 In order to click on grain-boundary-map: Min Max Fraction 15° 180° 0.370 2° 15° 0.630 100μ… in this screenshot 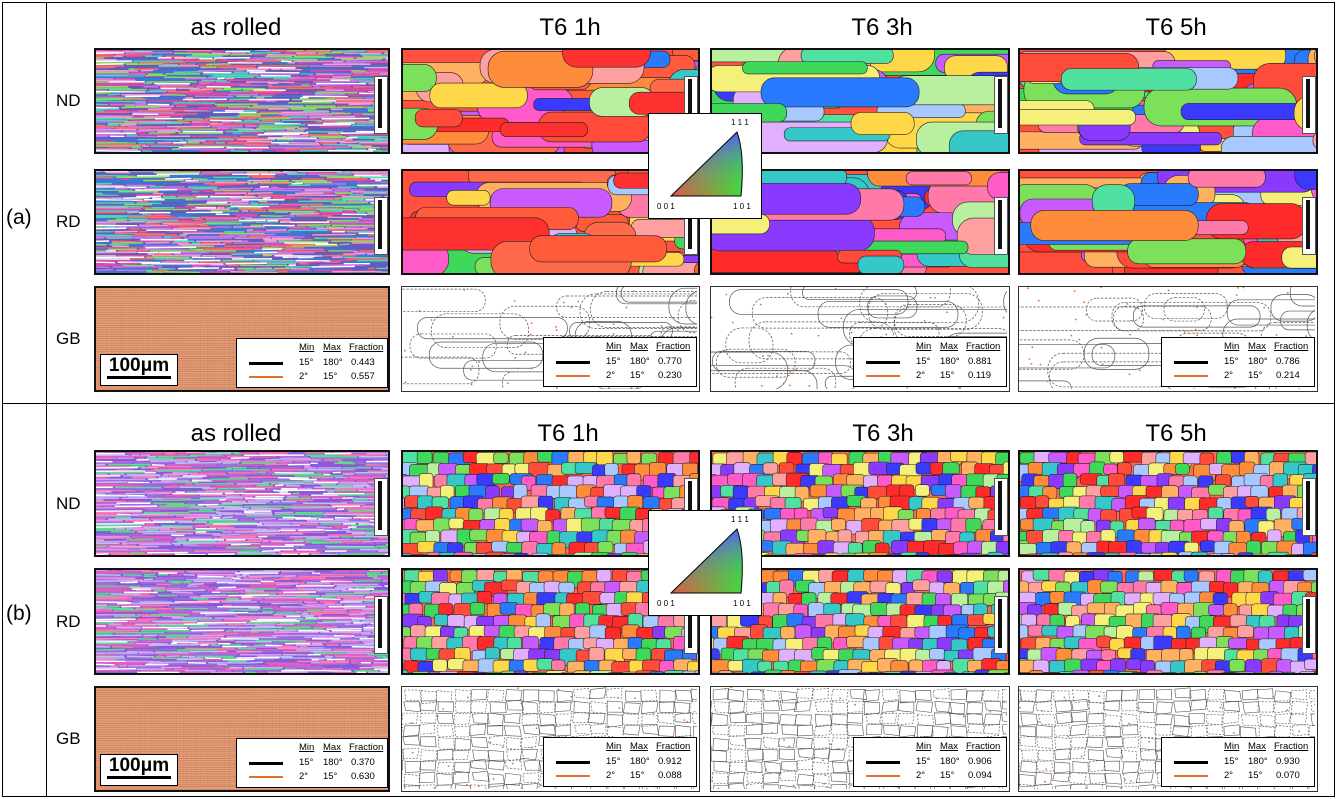, I will do `click(242, 739)`.